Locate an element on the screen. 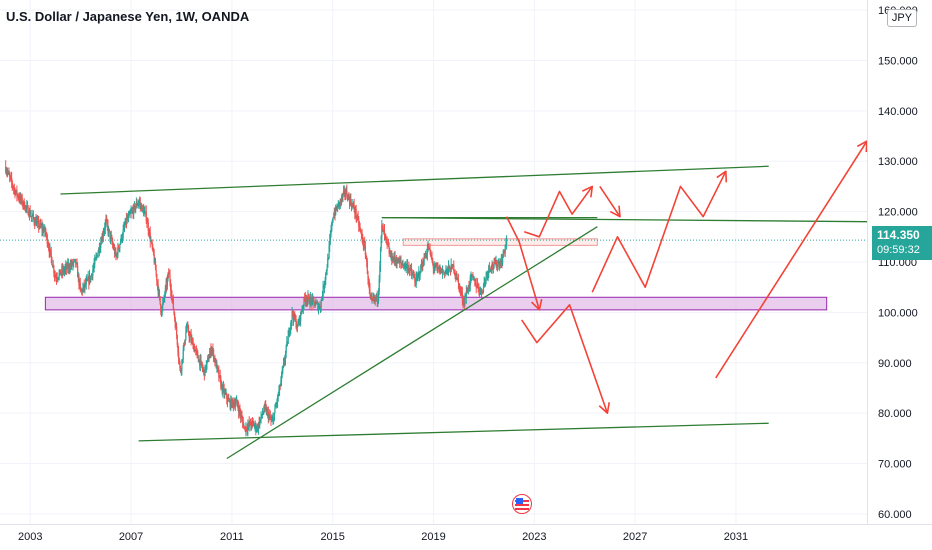 Image resolution: width=932 pixels, height=550 pixels. currency-badge: JPY is located at coordinates (902, 18).